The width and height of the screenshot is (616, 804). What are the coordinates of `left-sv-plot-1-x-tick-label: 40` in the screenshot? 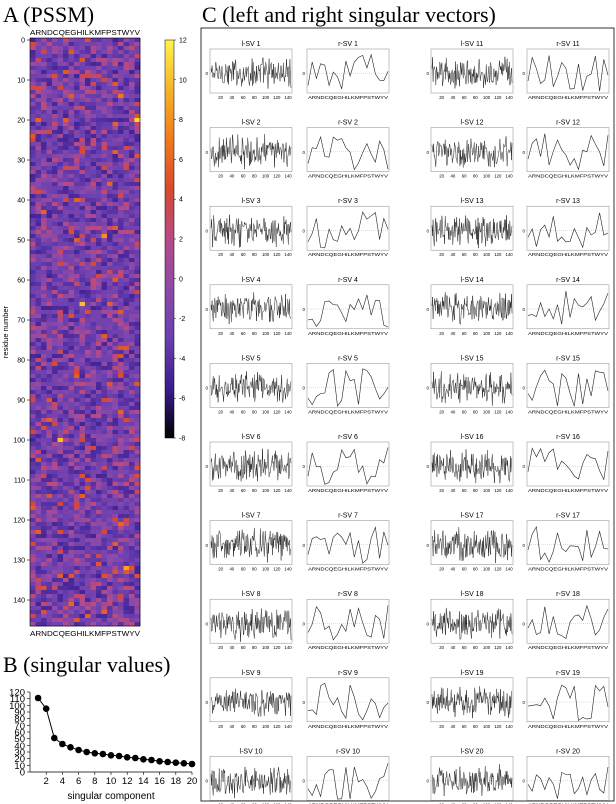 It's located at (232, 97).